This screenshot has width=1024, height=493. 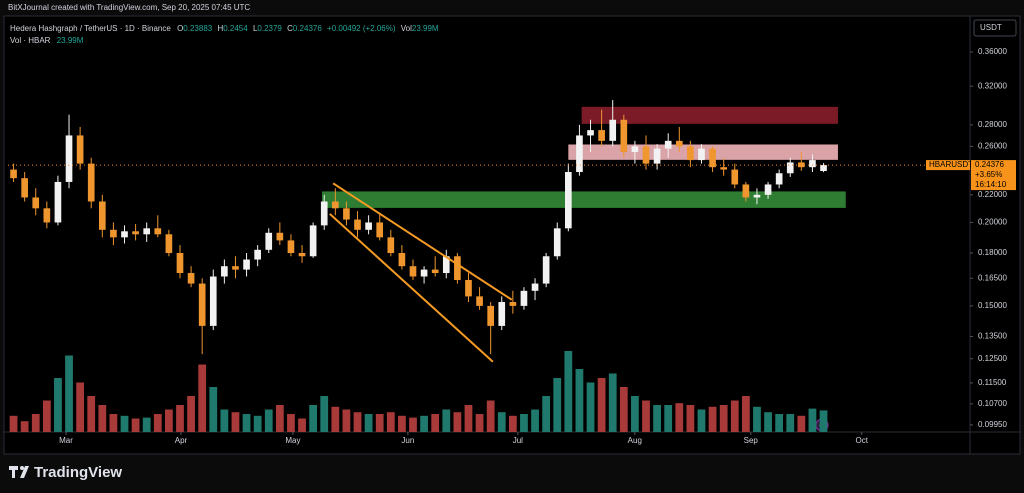 What do you see at coordinates (992, 194) in the screenshot?
I see `y-tick-label: 0.22000` at bounding box center [992, 194].